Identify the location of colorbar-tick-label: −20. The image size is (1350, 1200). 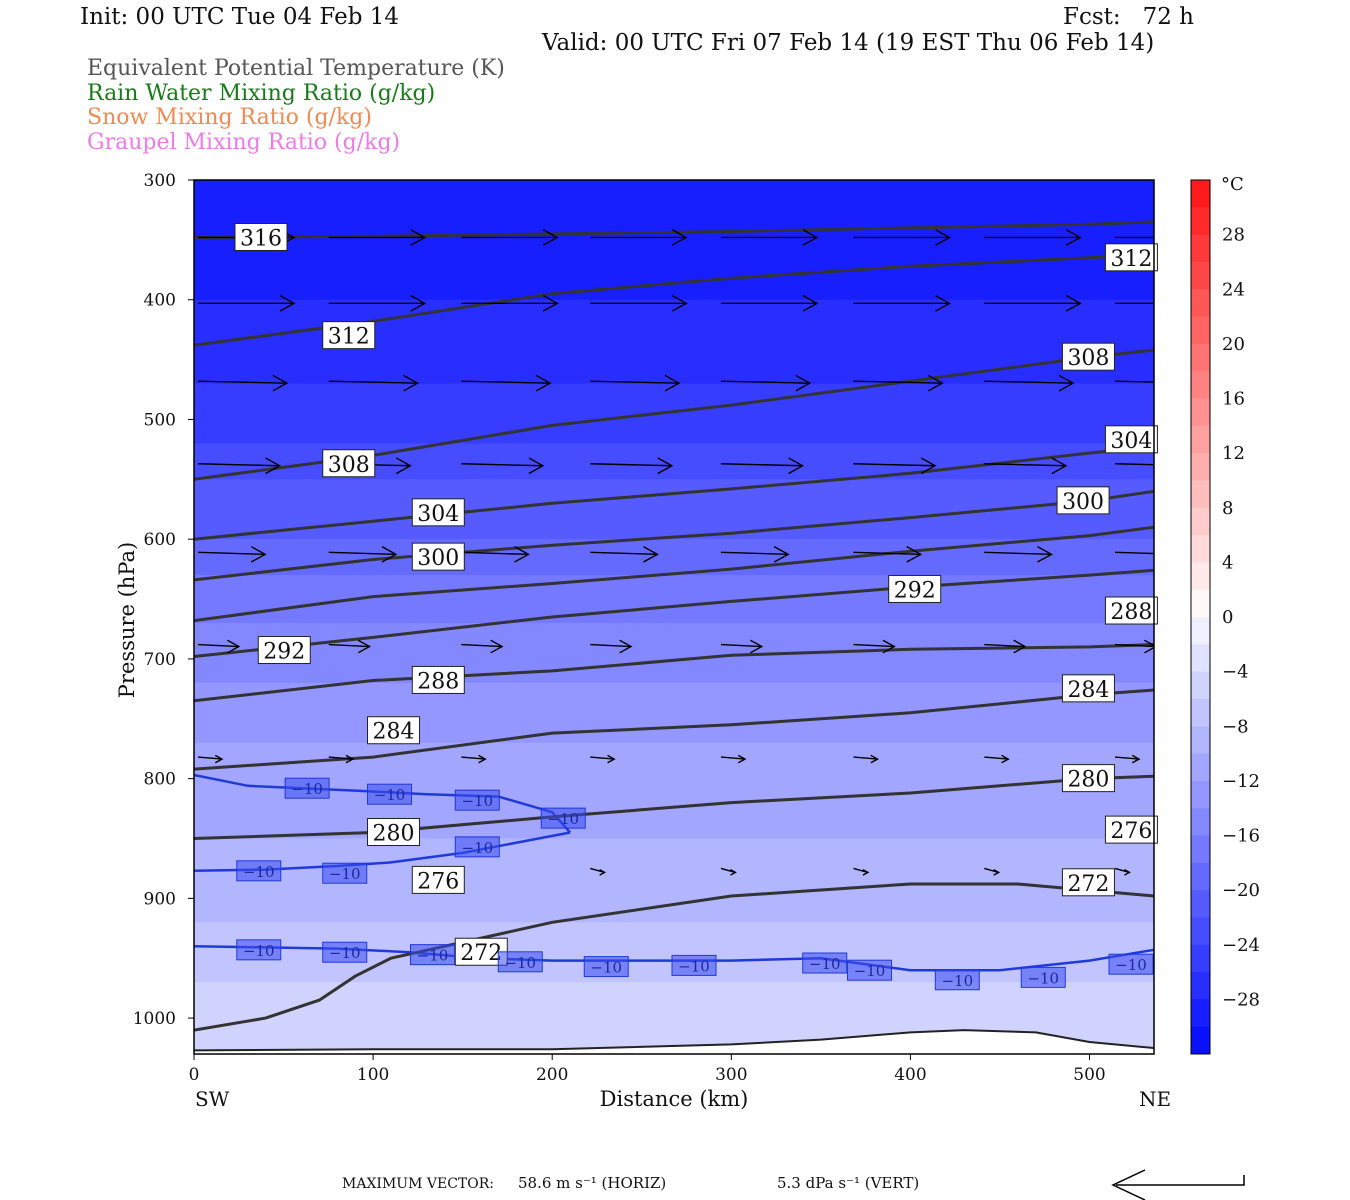
(1241, 890).